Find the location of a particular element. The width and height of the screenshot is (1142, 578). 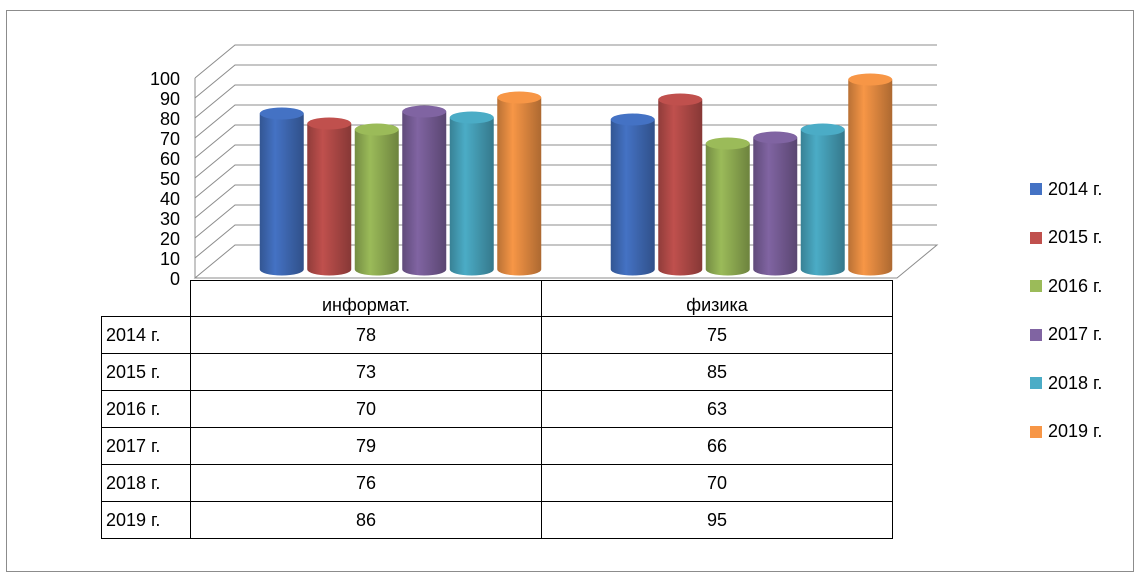

legend-item: 2017 г. is located at coordinates (1066, 335).